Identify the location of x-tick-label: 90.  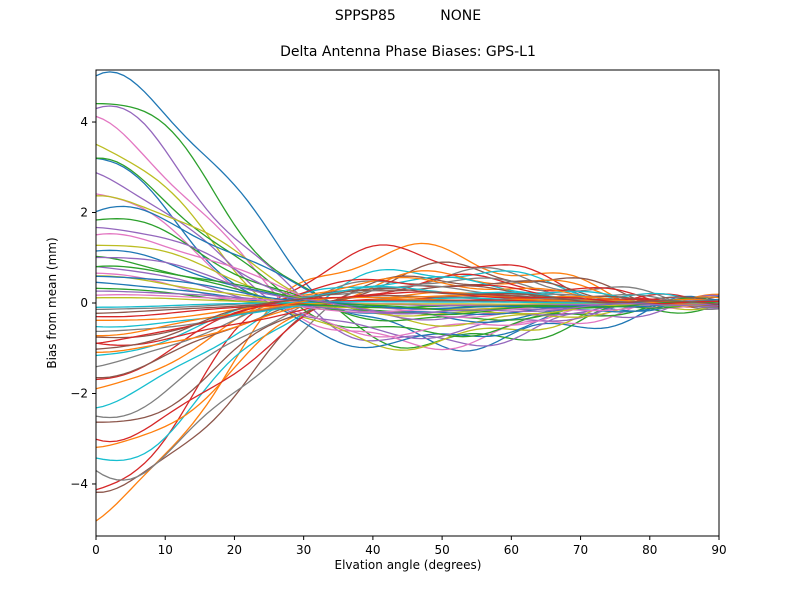
(718, 550).